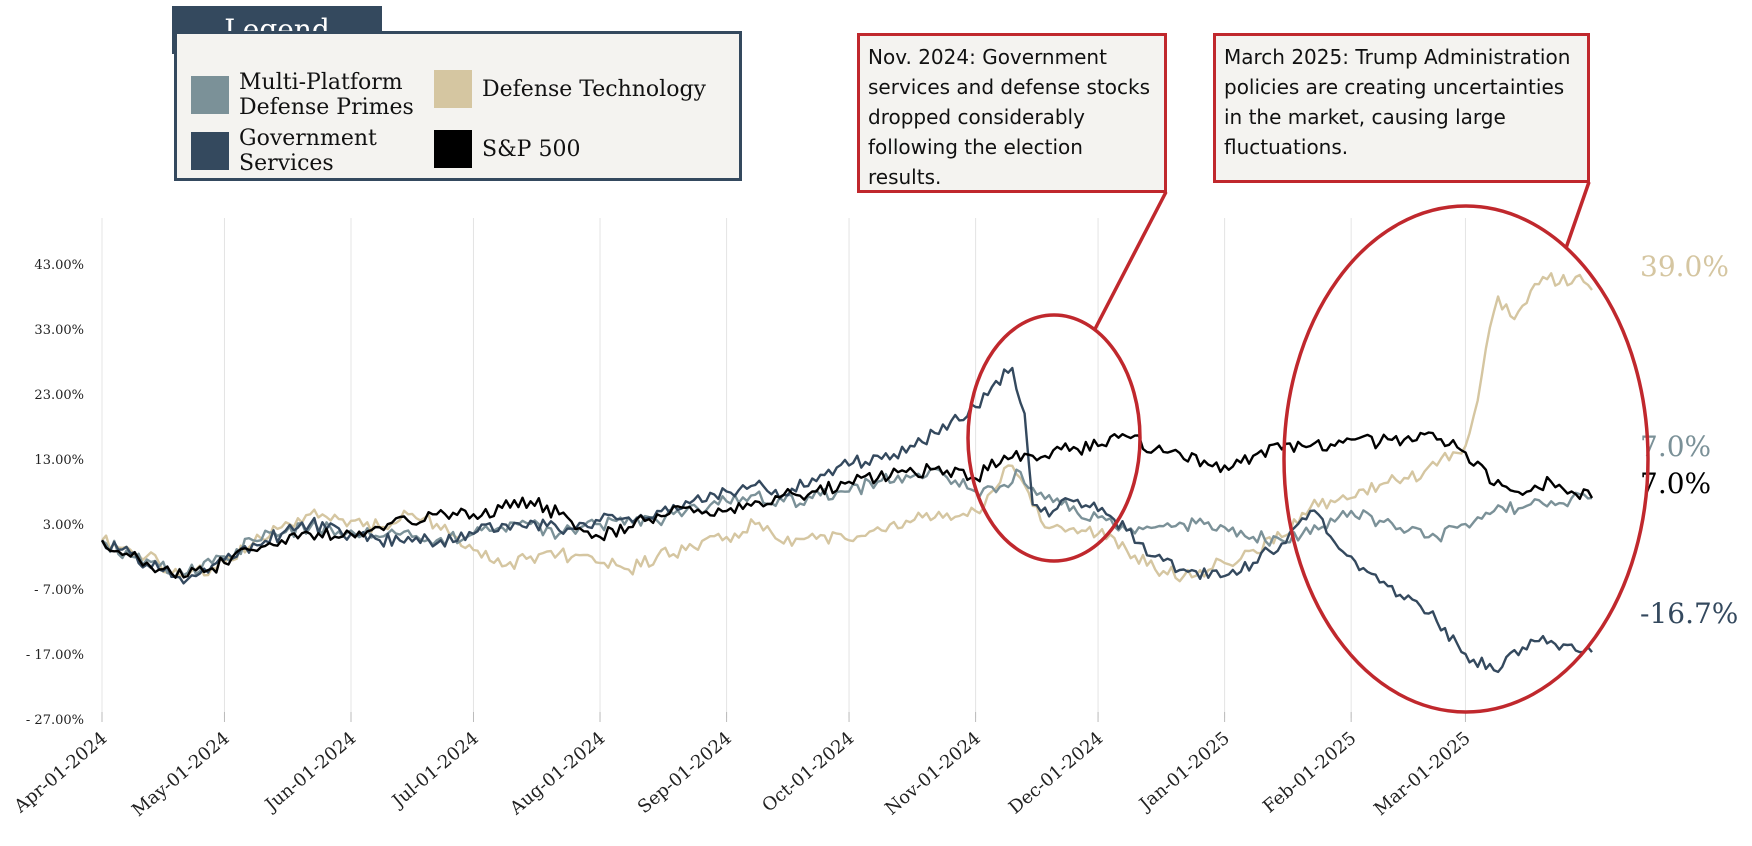 The height and width of the screenshot is (846, 1752). Describe the element at coordinates (59, 460) in the screenshot. I see `y-tick-label: 13.00%` at that location.